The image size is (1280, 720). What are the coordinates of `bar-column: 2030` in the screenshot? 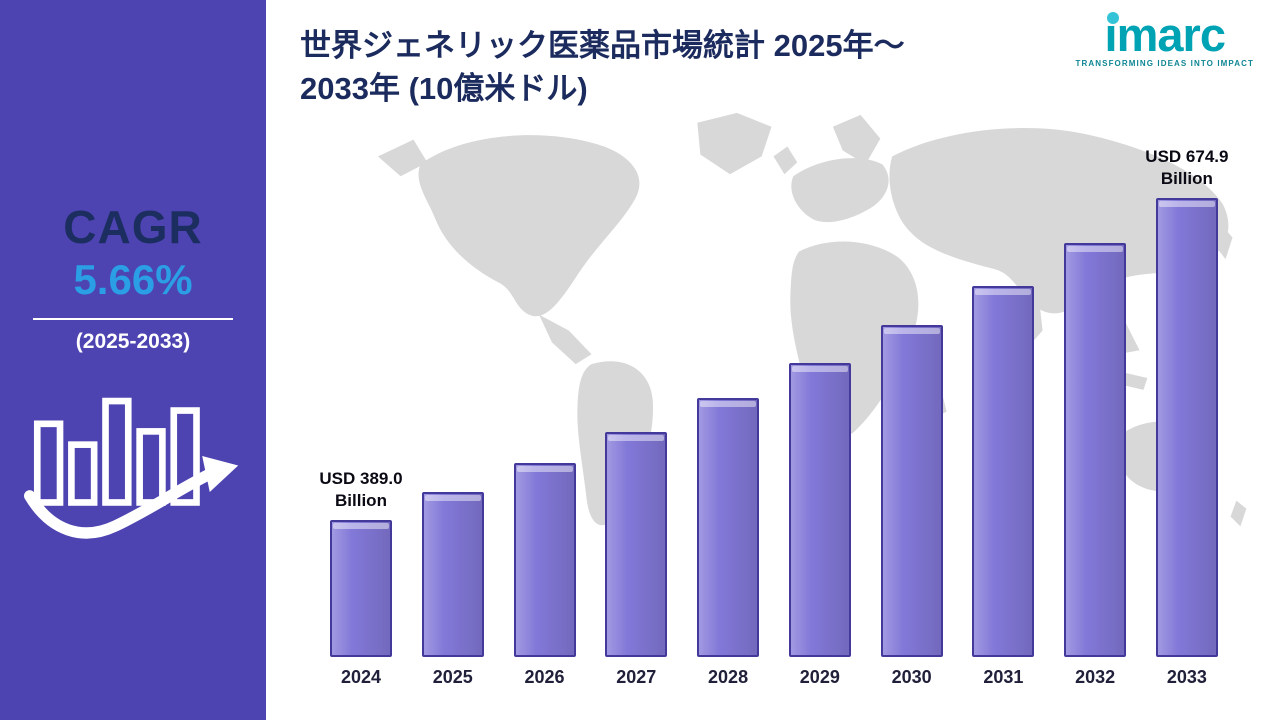 It's located at (911, 441).